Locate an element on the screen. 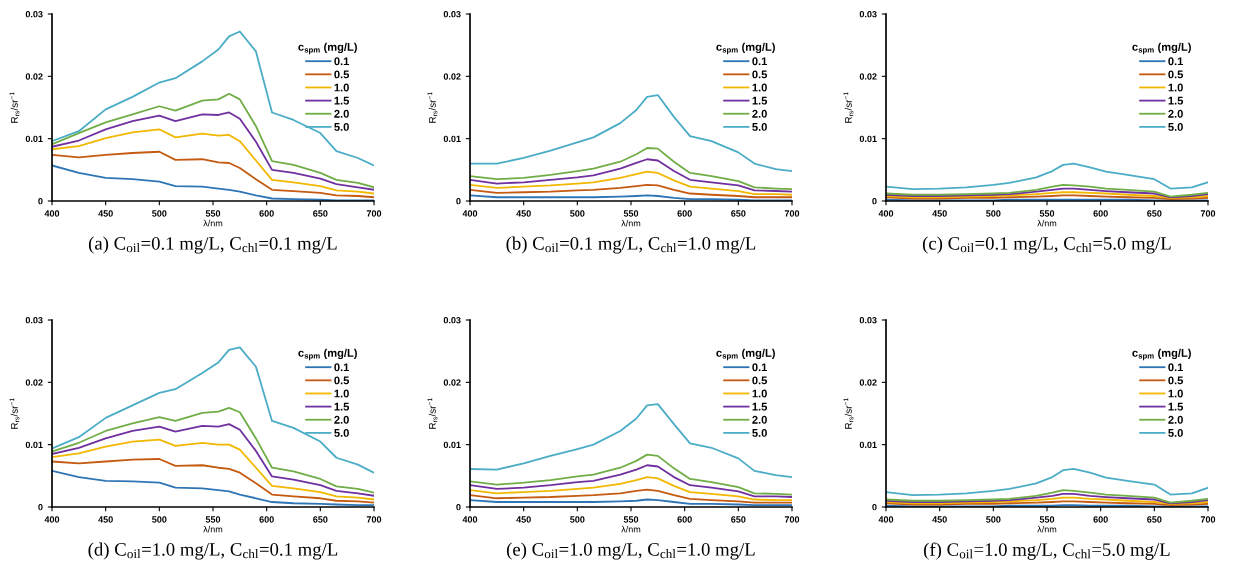 This screenshot has height=585, width=1248. text: (d) C$_{oil}$=1.0 mg/L, C$_{chl}$=0.1 mg/L is located at coordinates (213, 551).